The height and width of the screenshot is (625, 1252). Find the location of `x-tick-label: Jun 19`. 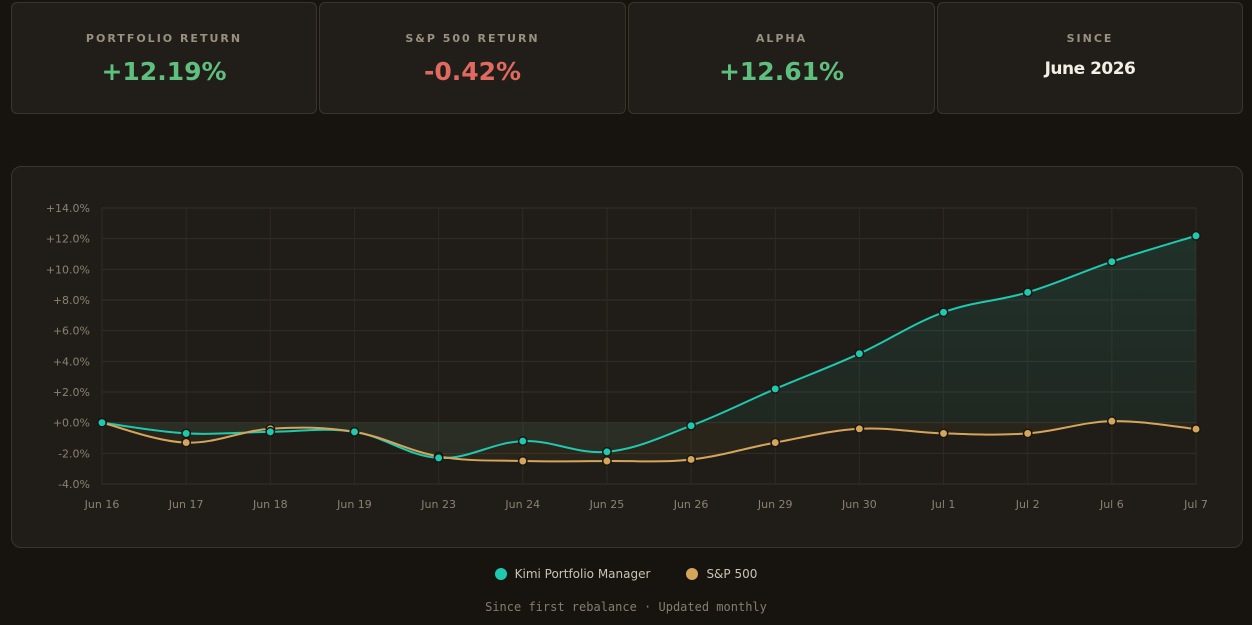

x-tick-label: Jun 19 is located at coordinates (354, 504).